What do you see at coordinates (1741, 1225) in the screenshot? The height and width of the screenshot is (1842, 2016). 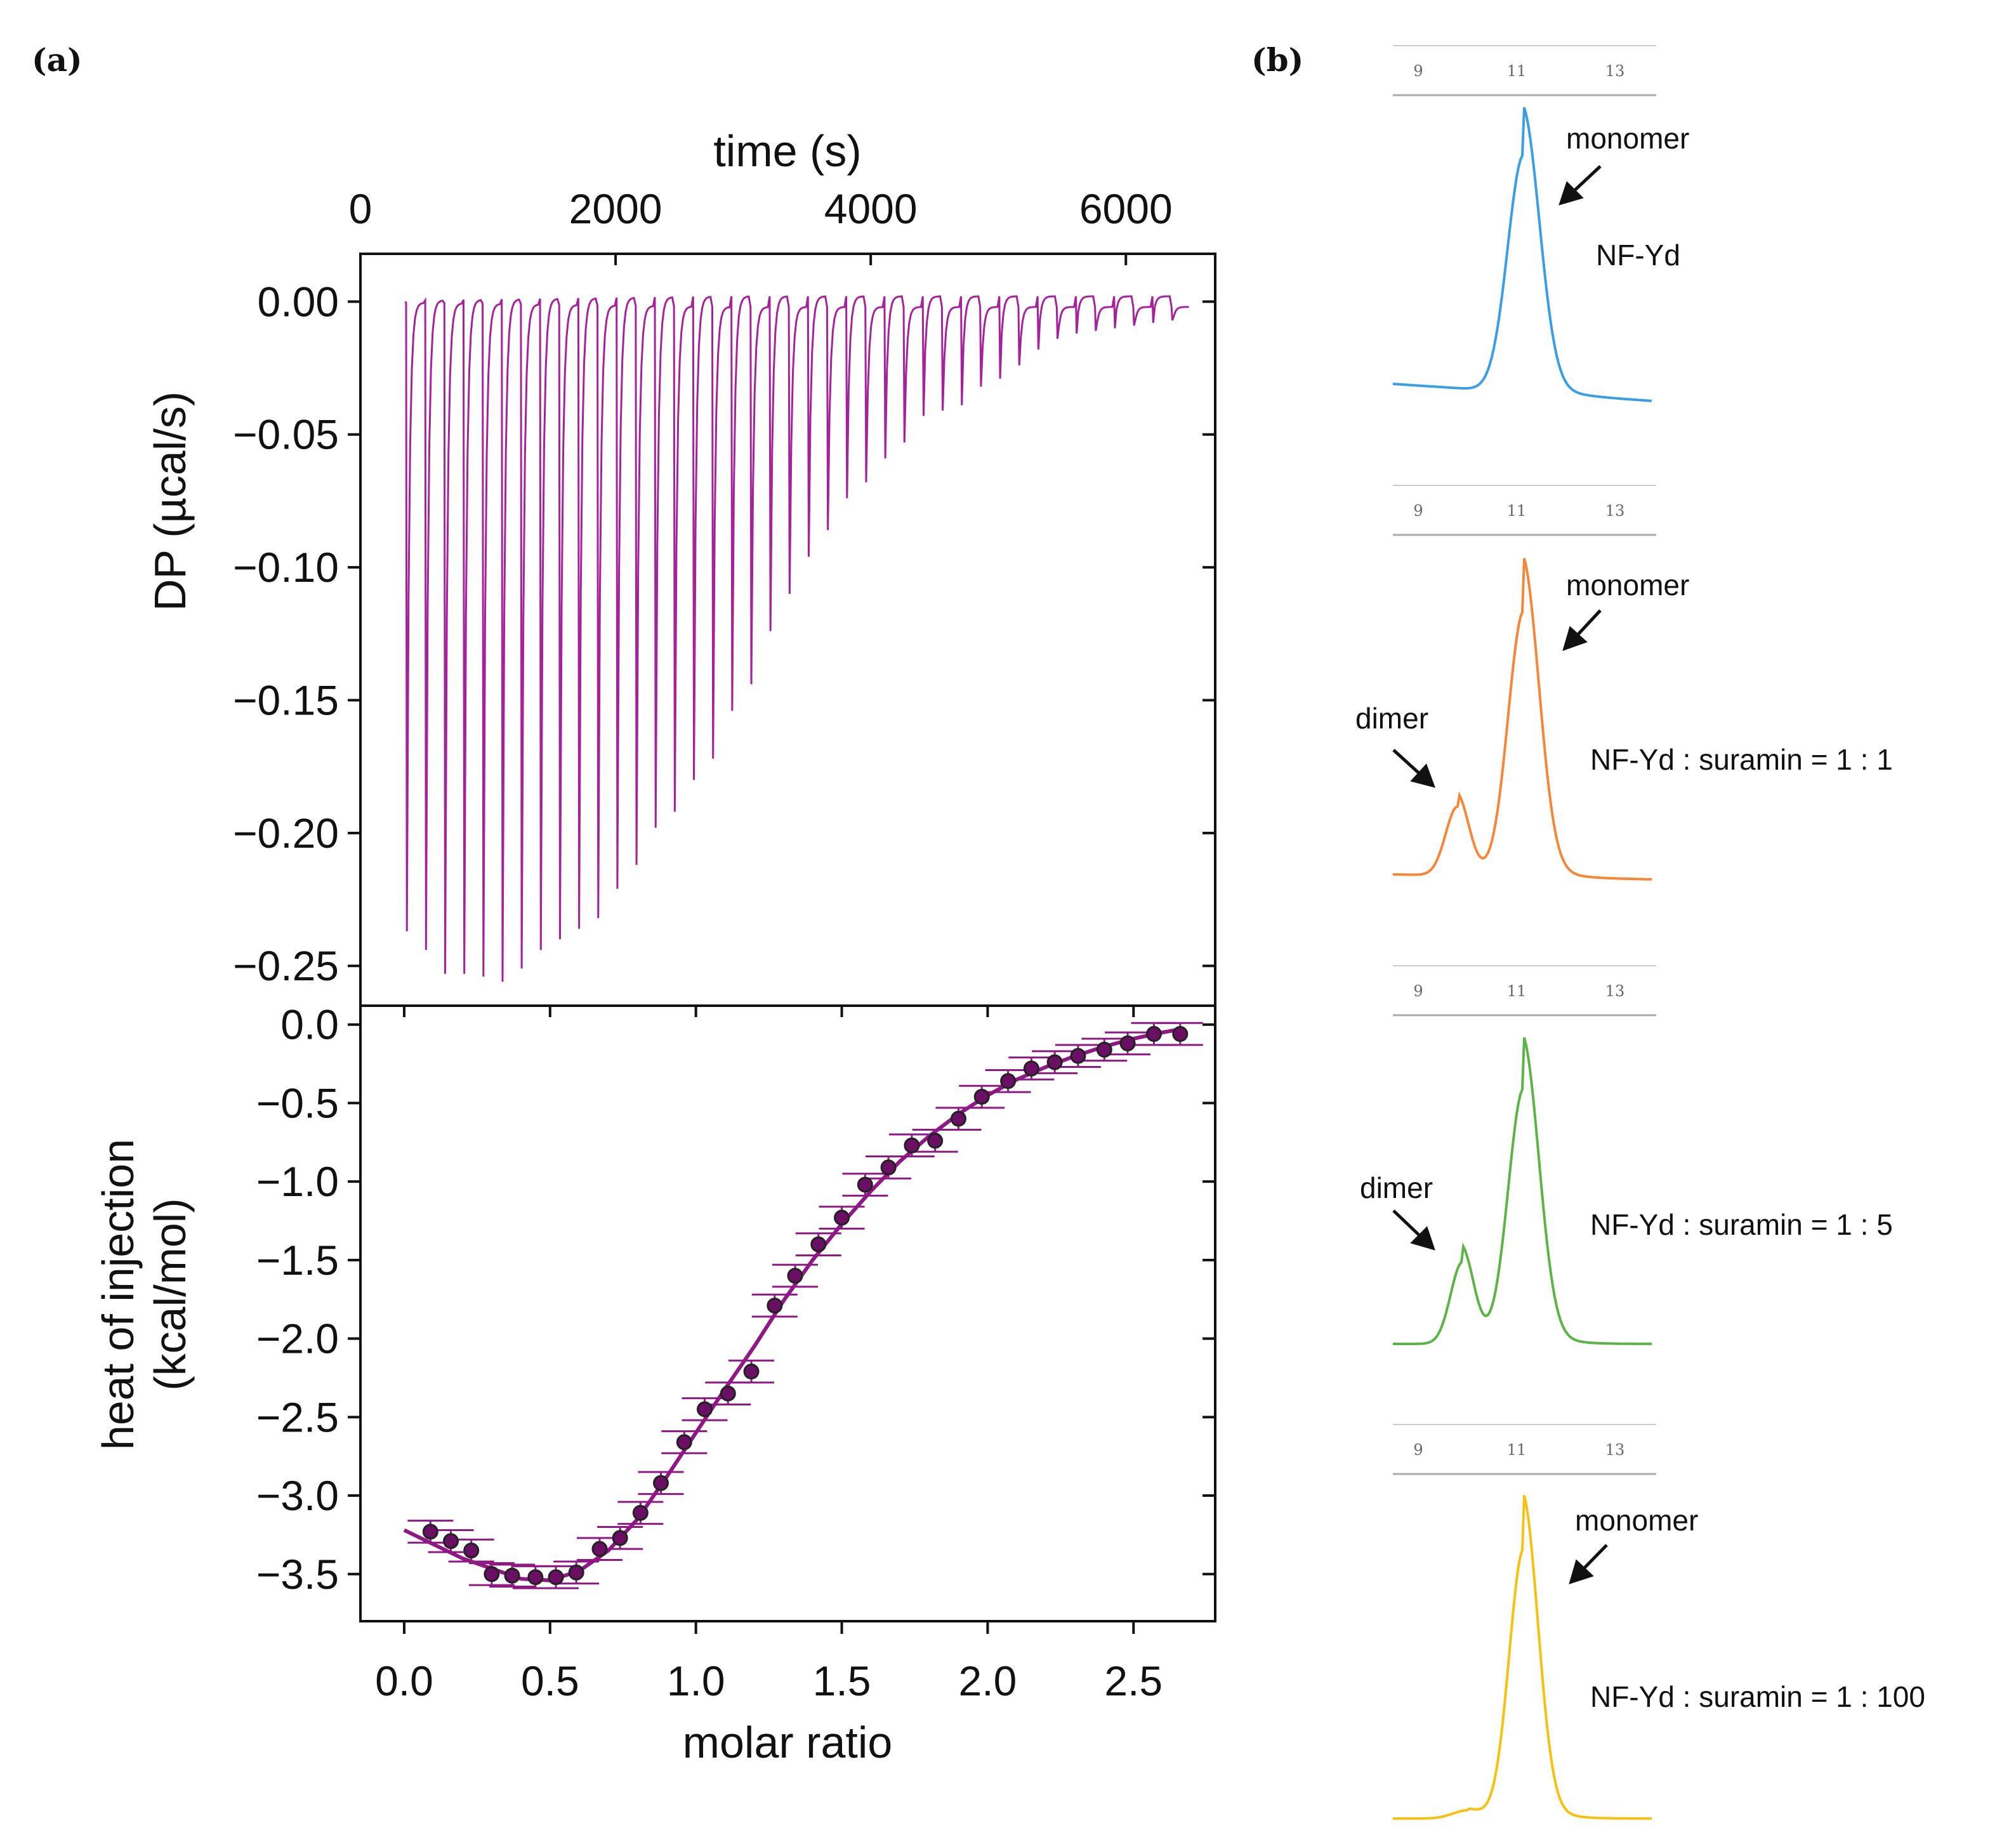 I see `sec-label-3: NF-Yd : suramin = 1 : 5` at bounding box center [1741, 1225].